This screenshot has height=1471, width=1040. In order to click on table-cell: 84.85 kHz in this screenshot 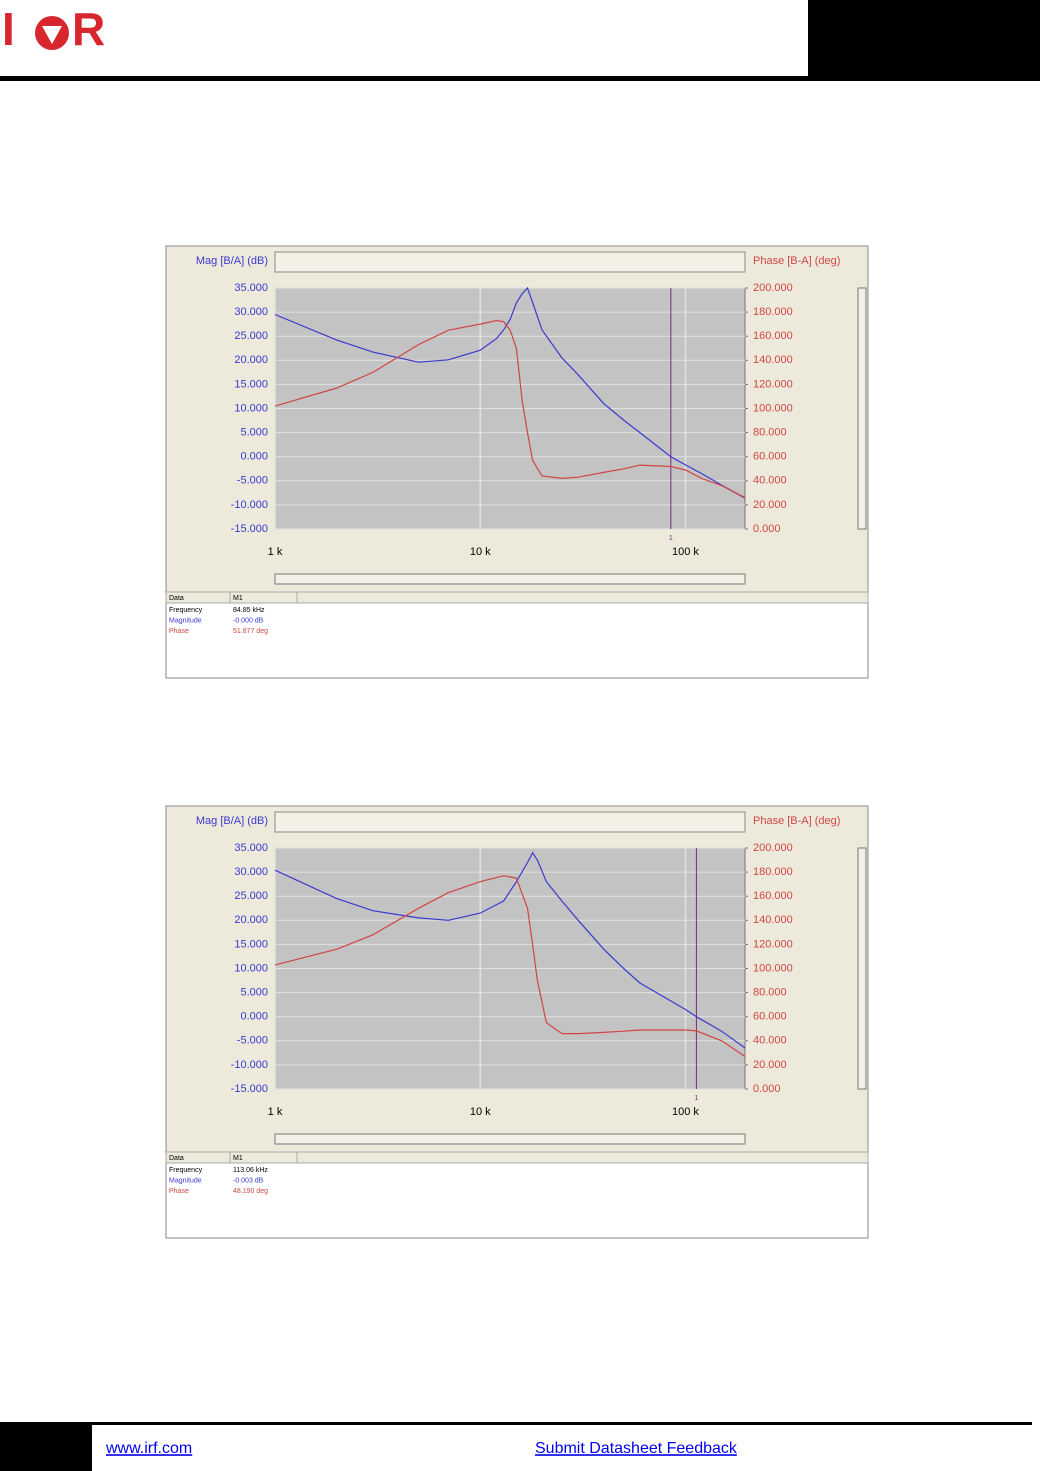, I will do `click(249, 610)`.